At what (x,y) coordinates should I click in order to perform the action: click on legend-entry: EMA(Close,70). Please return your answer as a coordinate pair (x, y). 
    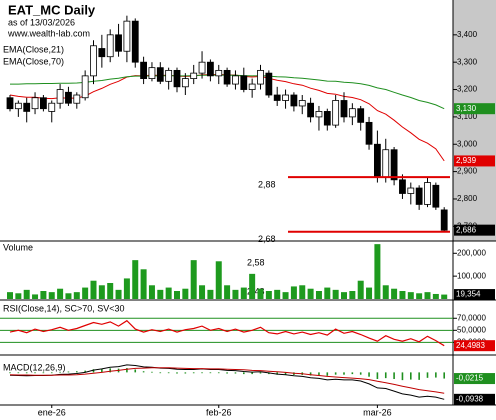
    Looking at the image, I should click on (33, 61).